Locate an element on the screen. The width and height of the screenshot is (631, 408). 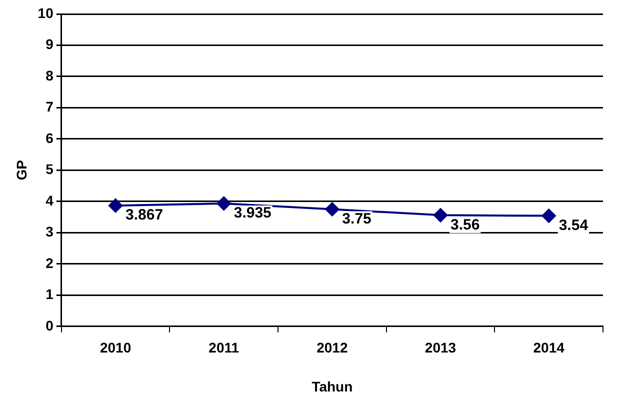
data-label: 3.935 is located at coordinates (253, 213).